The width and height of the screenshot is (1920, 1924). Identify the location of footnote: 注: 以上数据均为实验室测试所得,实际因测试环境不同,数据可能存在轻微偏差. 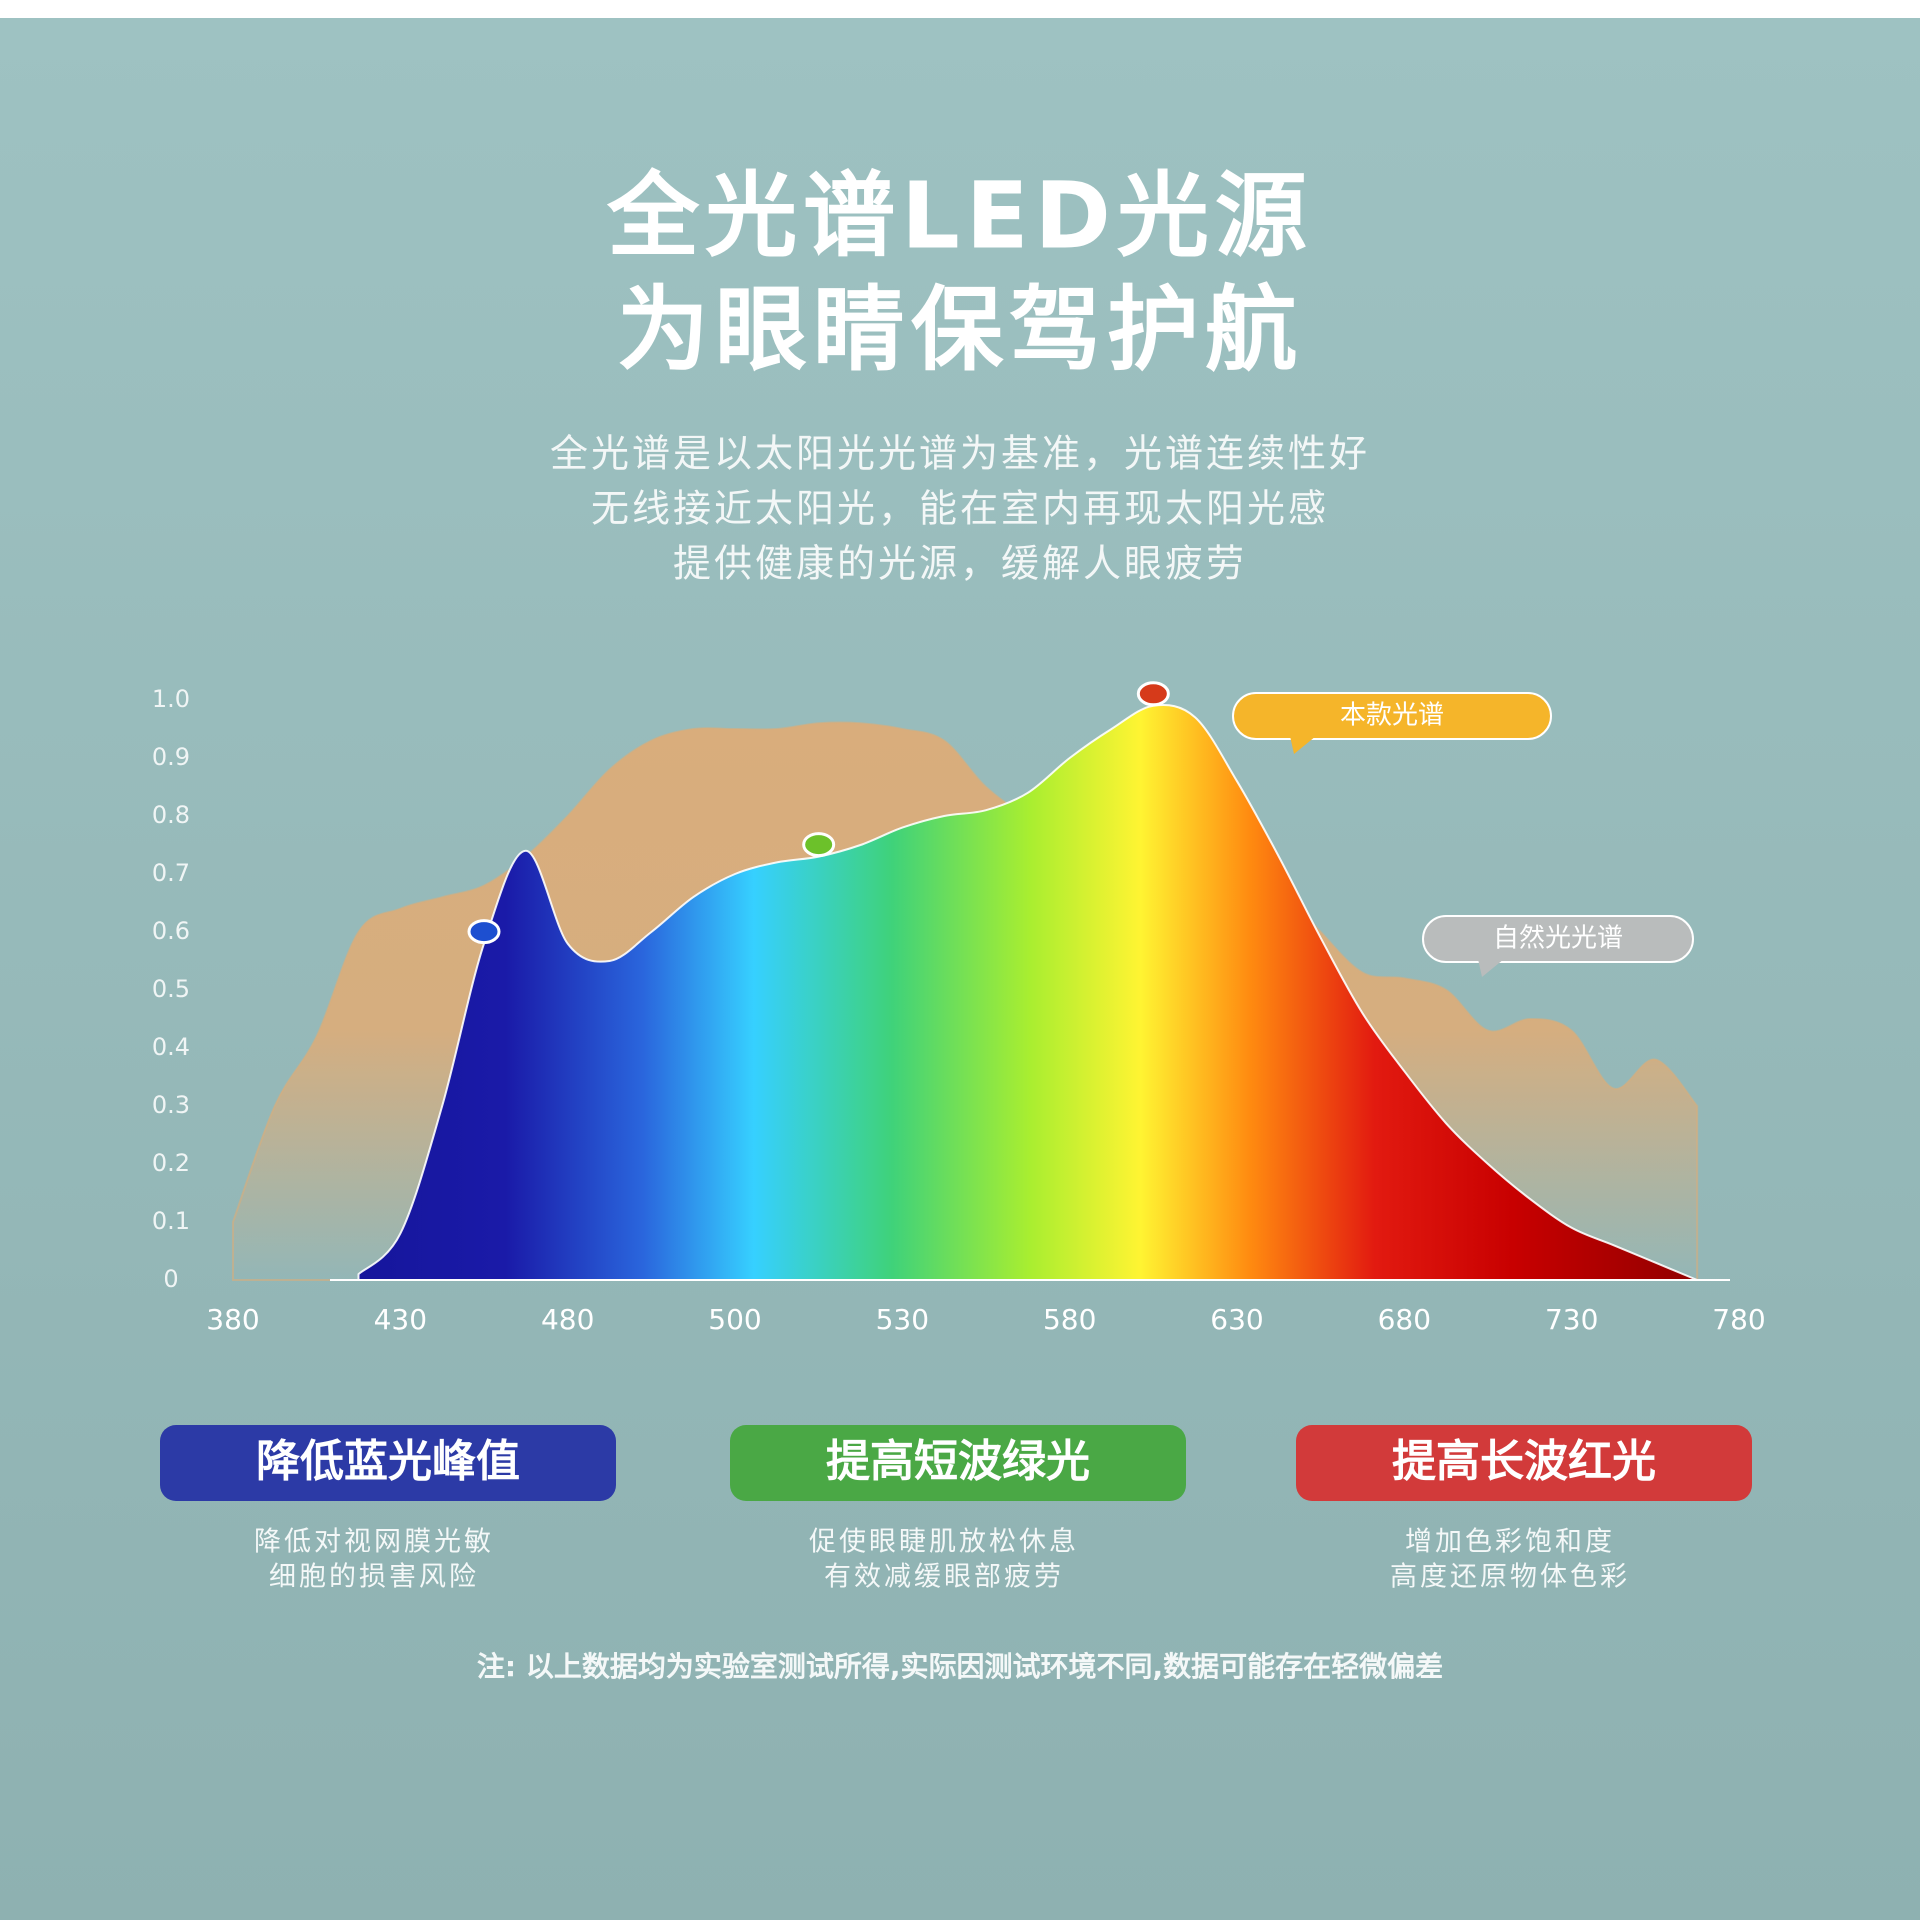
(960, 1666).